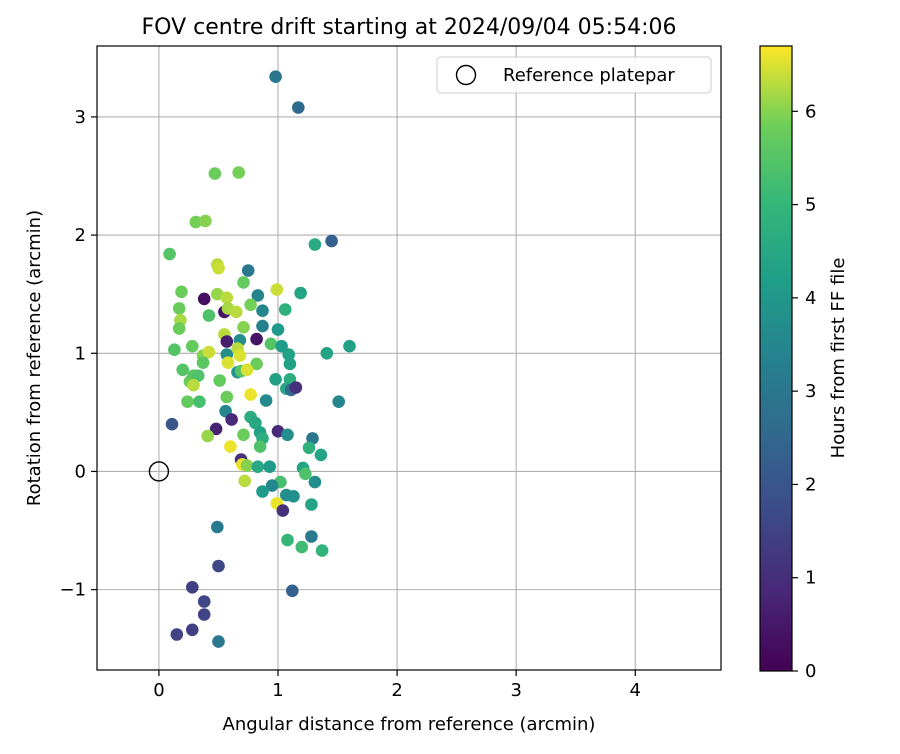 This screenshot has width=900, height=754. What do you see at coordinates (515, 690) in the screenshot?
I see `x-tick-label: 3` at bounding box center [515, 690].